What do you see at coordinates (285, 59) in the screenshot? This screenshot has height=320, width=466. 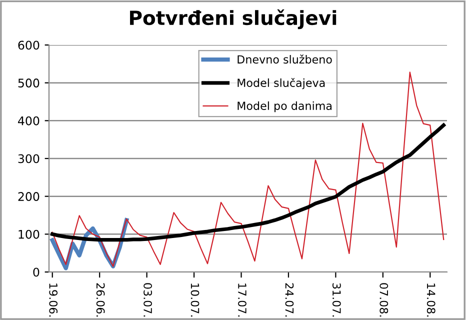 I see `legend-label: Dnevno službeno` at bounding box center [285, 59].